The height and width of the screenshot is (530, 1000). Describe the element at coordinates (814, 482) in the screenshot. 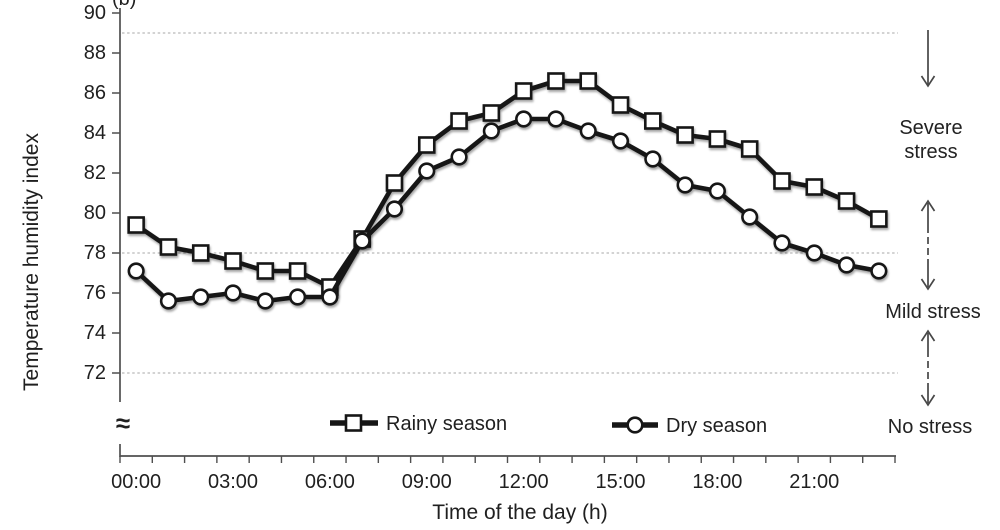

I see `x-tick-label: 21:00` at that location.